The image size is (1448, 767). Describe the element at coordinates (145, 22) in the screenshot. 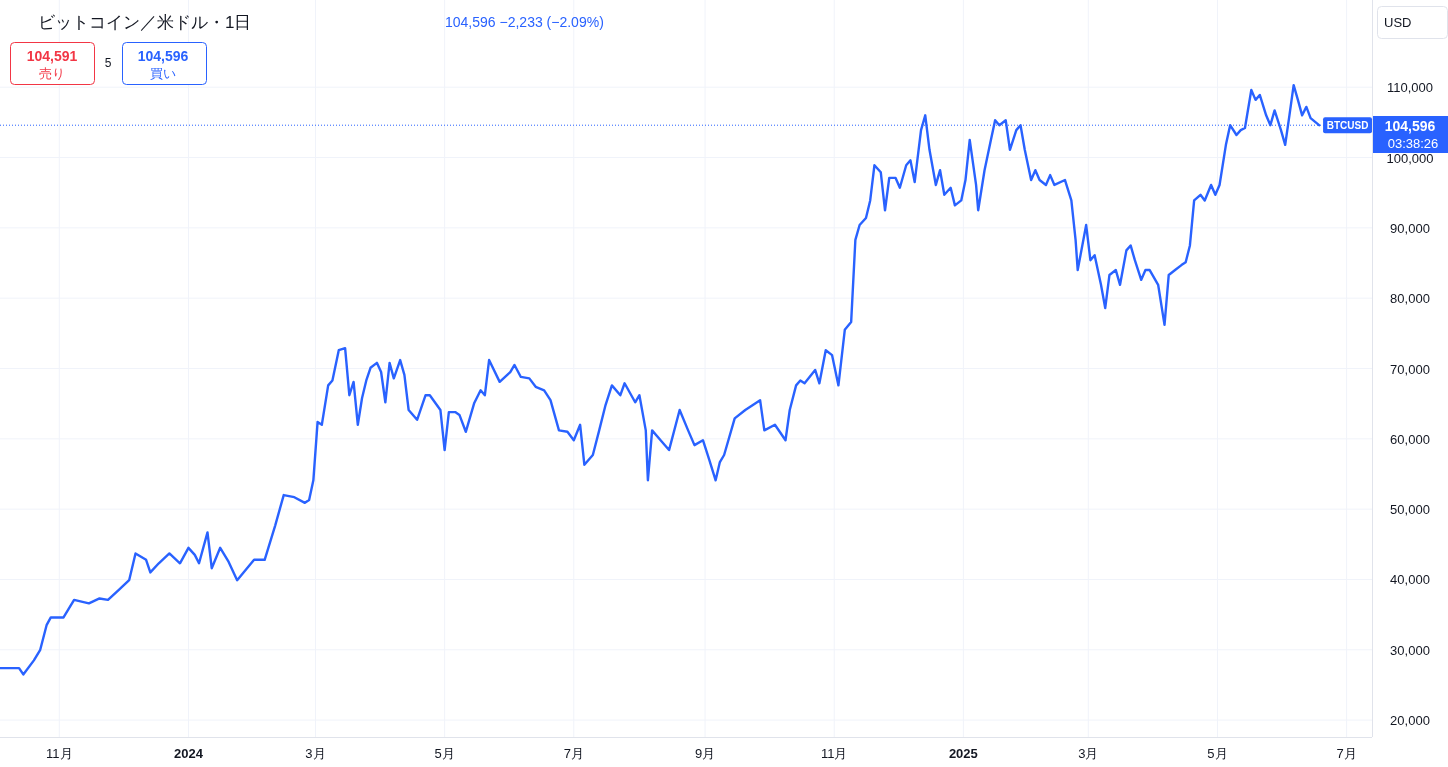

I see `text: ビットコイン／米ドル・1日` at that location.